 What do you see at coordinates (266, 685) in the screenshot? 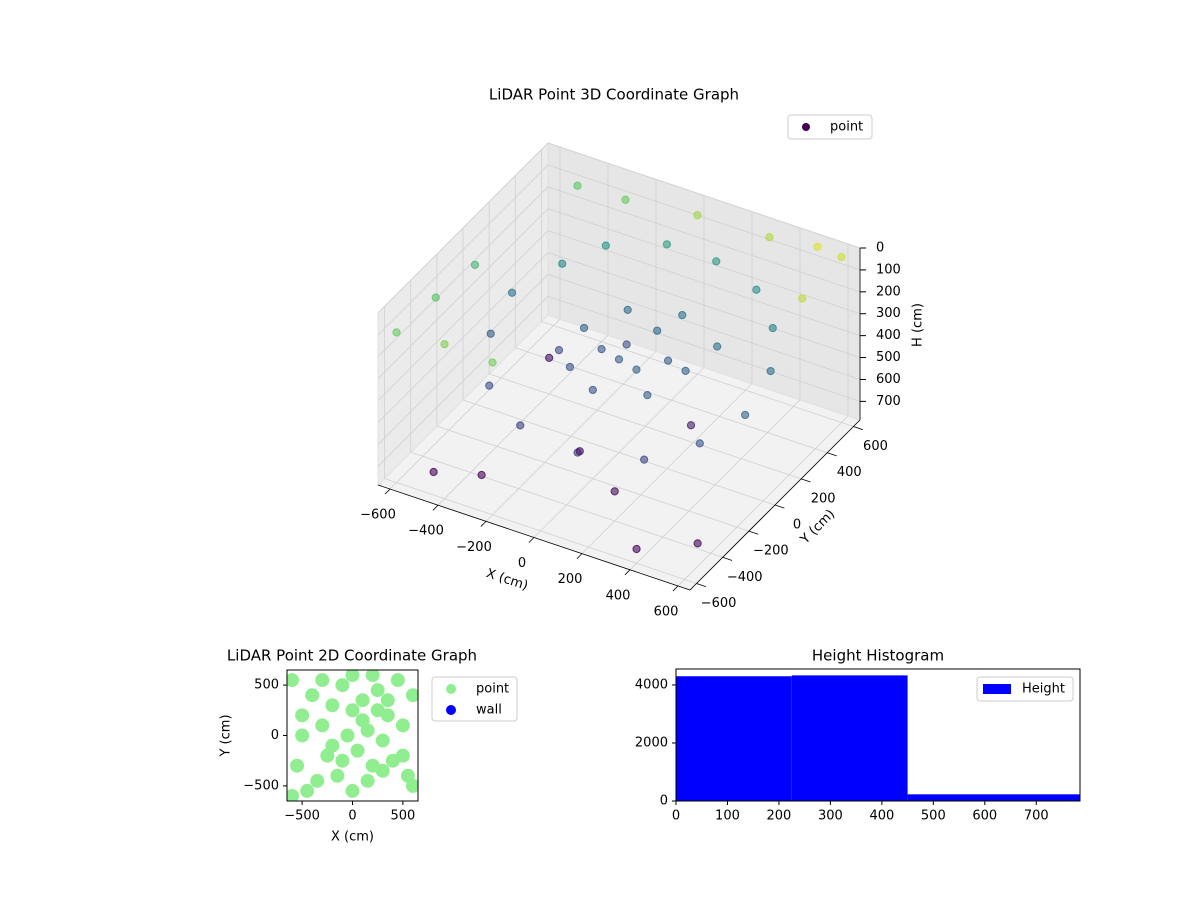
I see `y-tick-label: 500` at bounding box center [266, 685].